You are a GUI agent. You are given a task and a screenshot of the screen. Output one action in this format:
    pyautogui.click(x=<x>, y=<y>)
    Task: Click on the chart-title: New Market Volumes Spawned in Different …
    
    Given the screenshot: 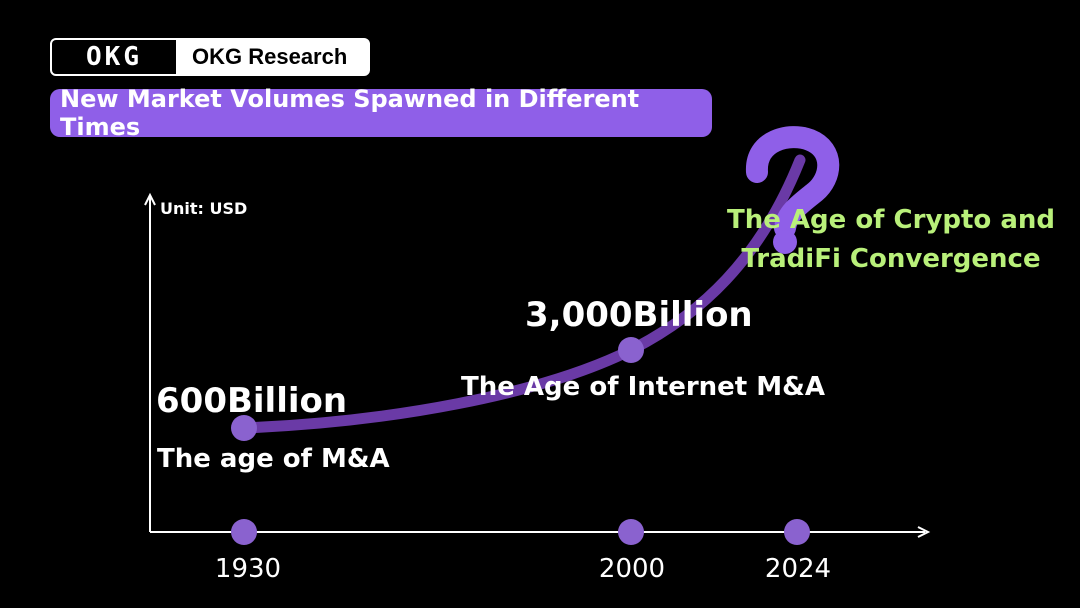 What is the action you would take?
    pyautogui.click(x=381, y=113)
    